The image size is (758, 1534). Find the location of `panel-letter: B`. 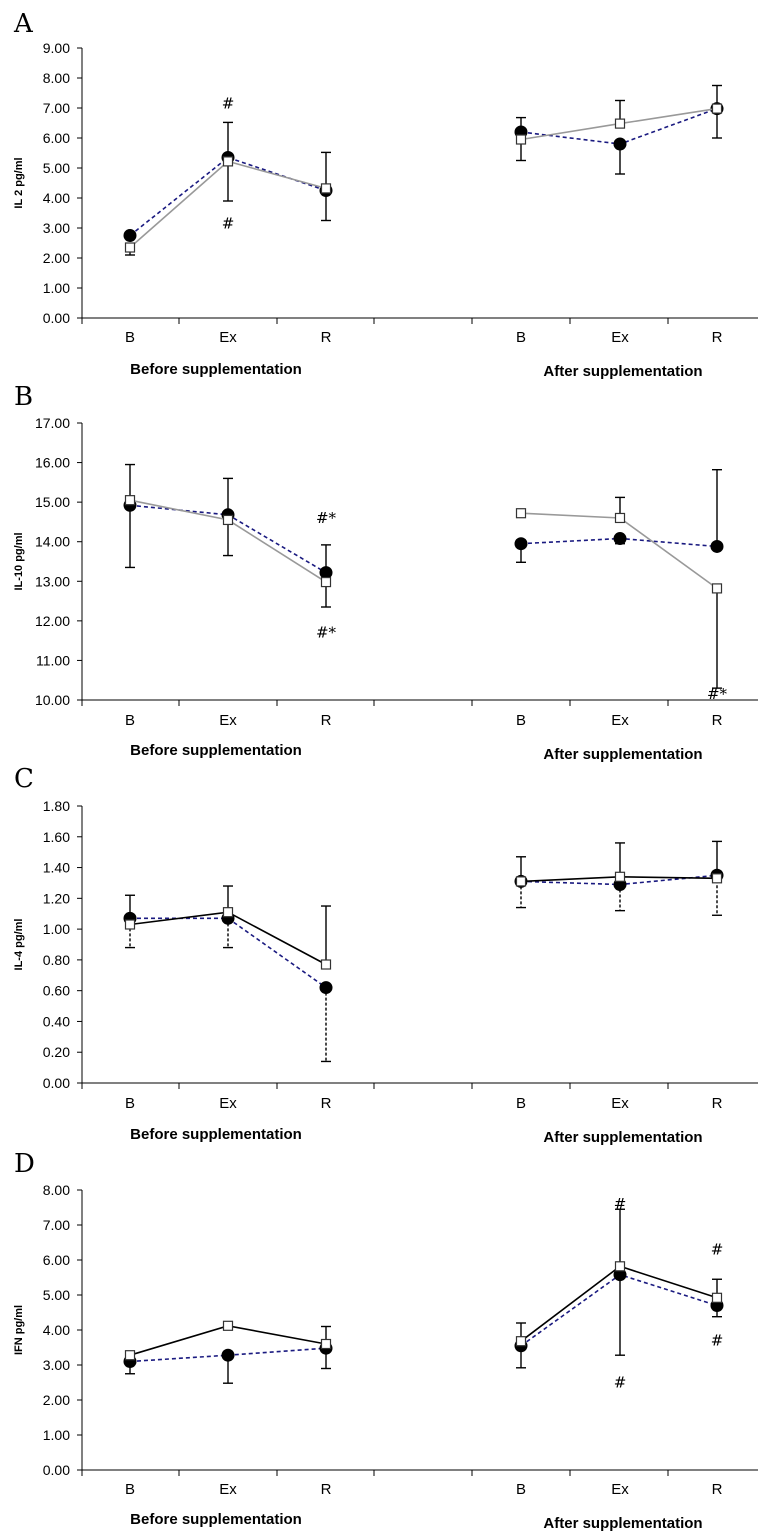

panel-letter: B is located at coordinates (23, 397).